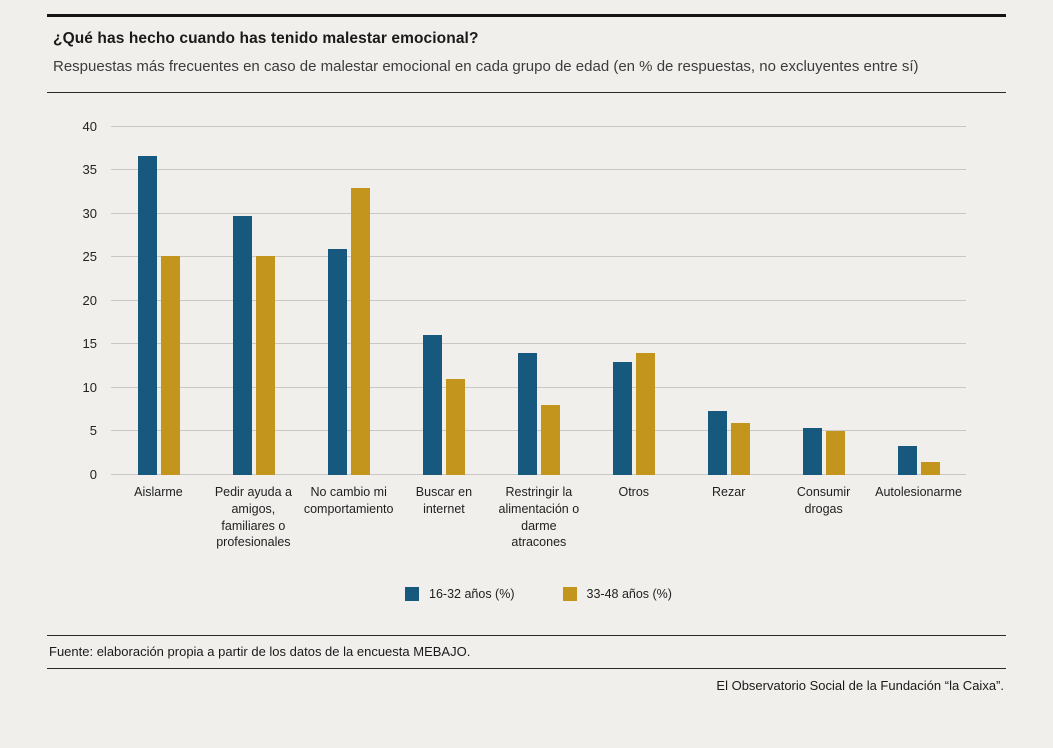 The height and width of the screenshot is (748, 1053). I want to click on y-tick-label: 10, so click(89, 387).